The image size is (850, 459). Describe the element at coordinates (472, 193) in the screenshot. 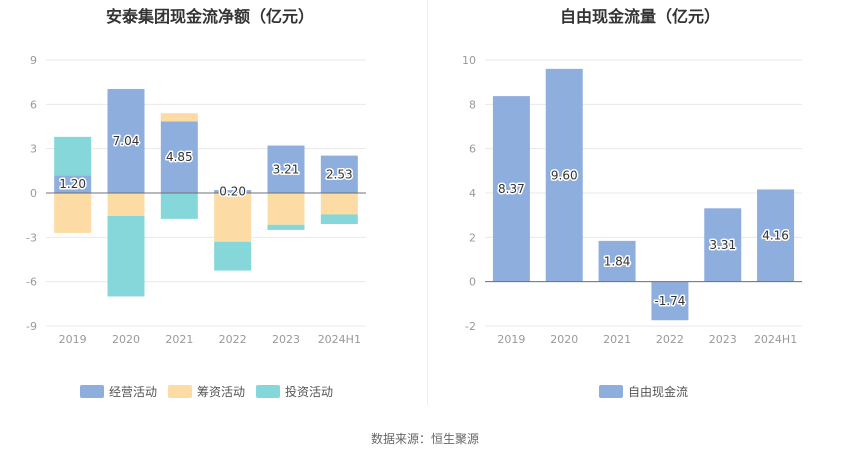

I see `right-y-tick-label: 4` at that location.